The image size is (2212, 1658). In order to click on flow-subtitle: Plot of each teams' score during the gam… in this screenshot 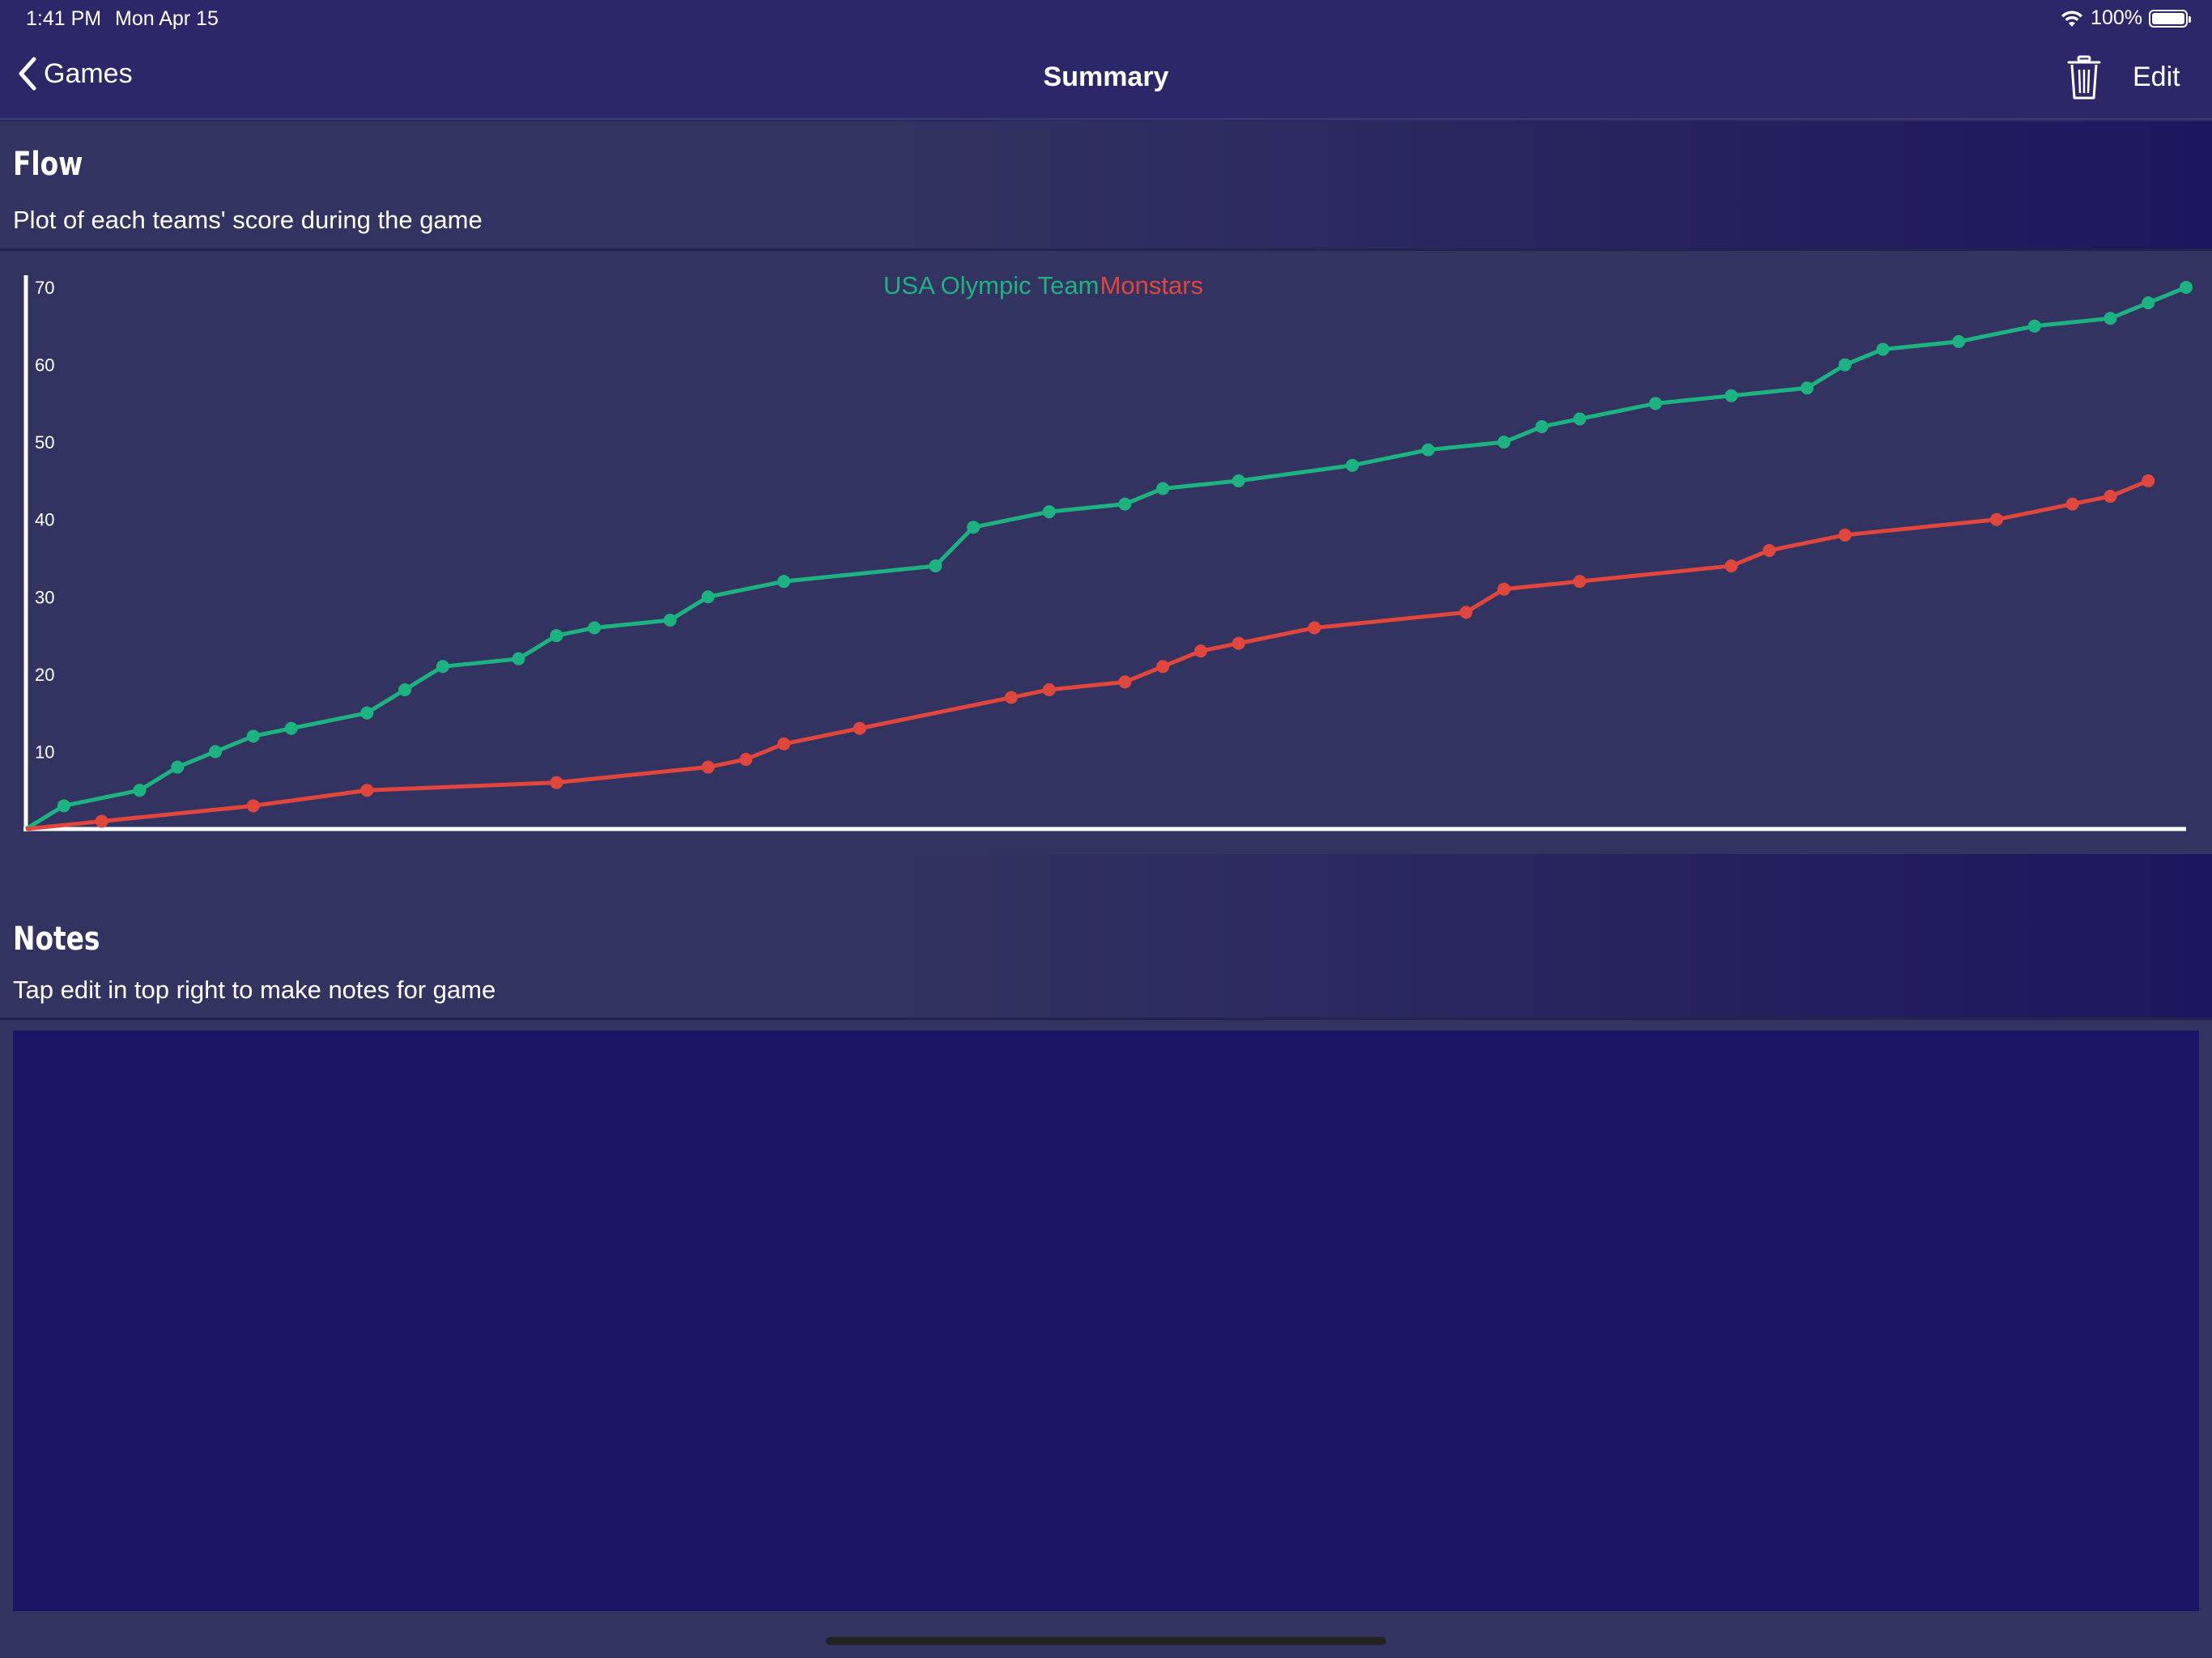, I will do `click(248, 220)`.